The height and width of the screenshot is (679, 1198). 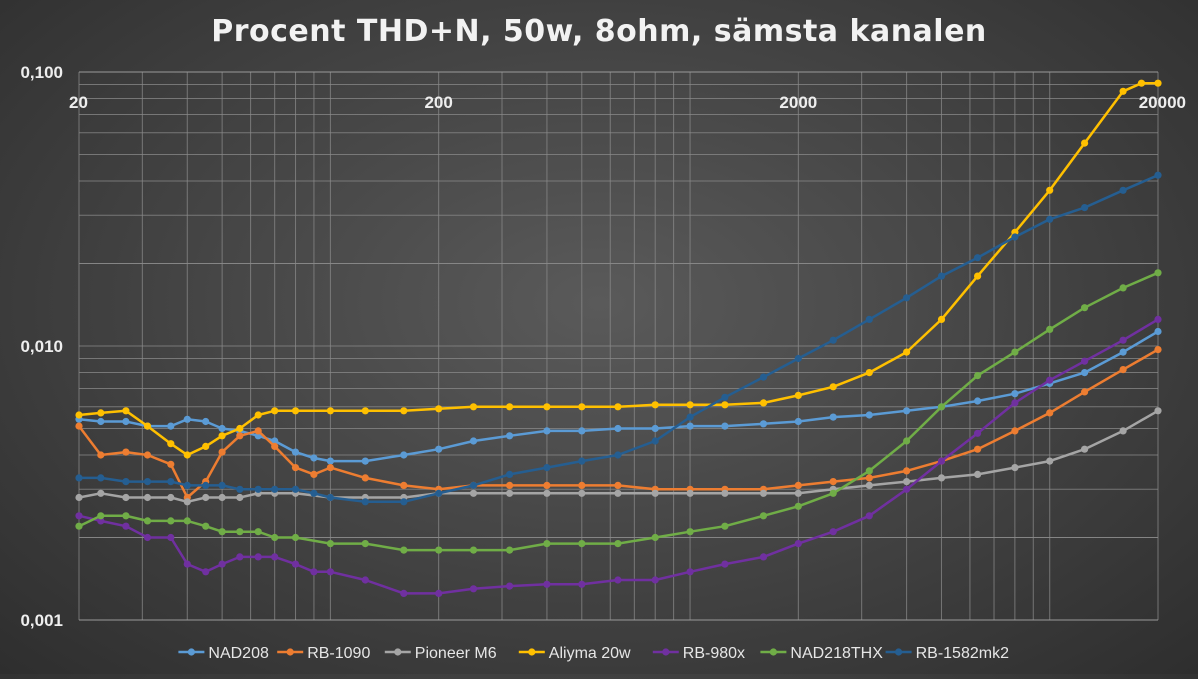 I want to click on legend-item-rb-1582mk2: RB-1582mk2, so click(x=947, y=653).